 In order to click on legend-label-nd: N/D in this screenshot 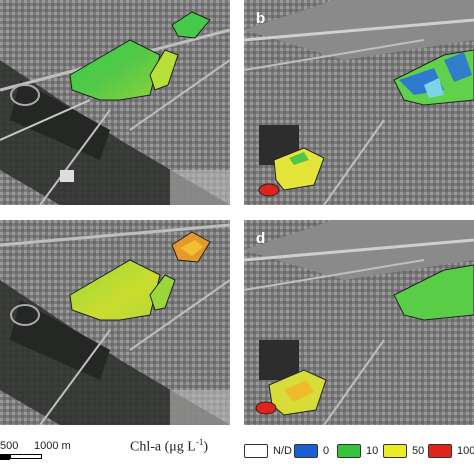, I will do `click(282, 451)`.